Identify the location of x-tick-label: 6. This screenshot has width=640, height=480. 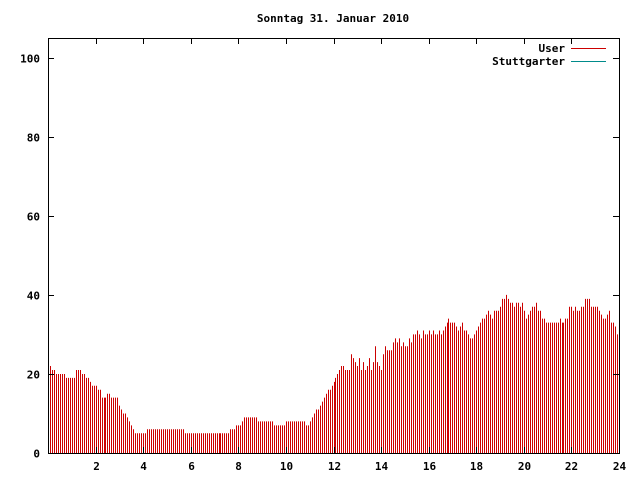
(191, 466).